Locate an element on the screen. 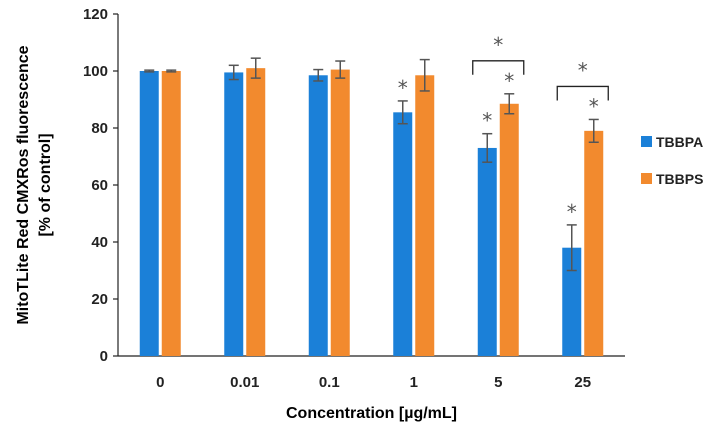  x-tick-label: 0.1 is located at coordinates (329, 382).